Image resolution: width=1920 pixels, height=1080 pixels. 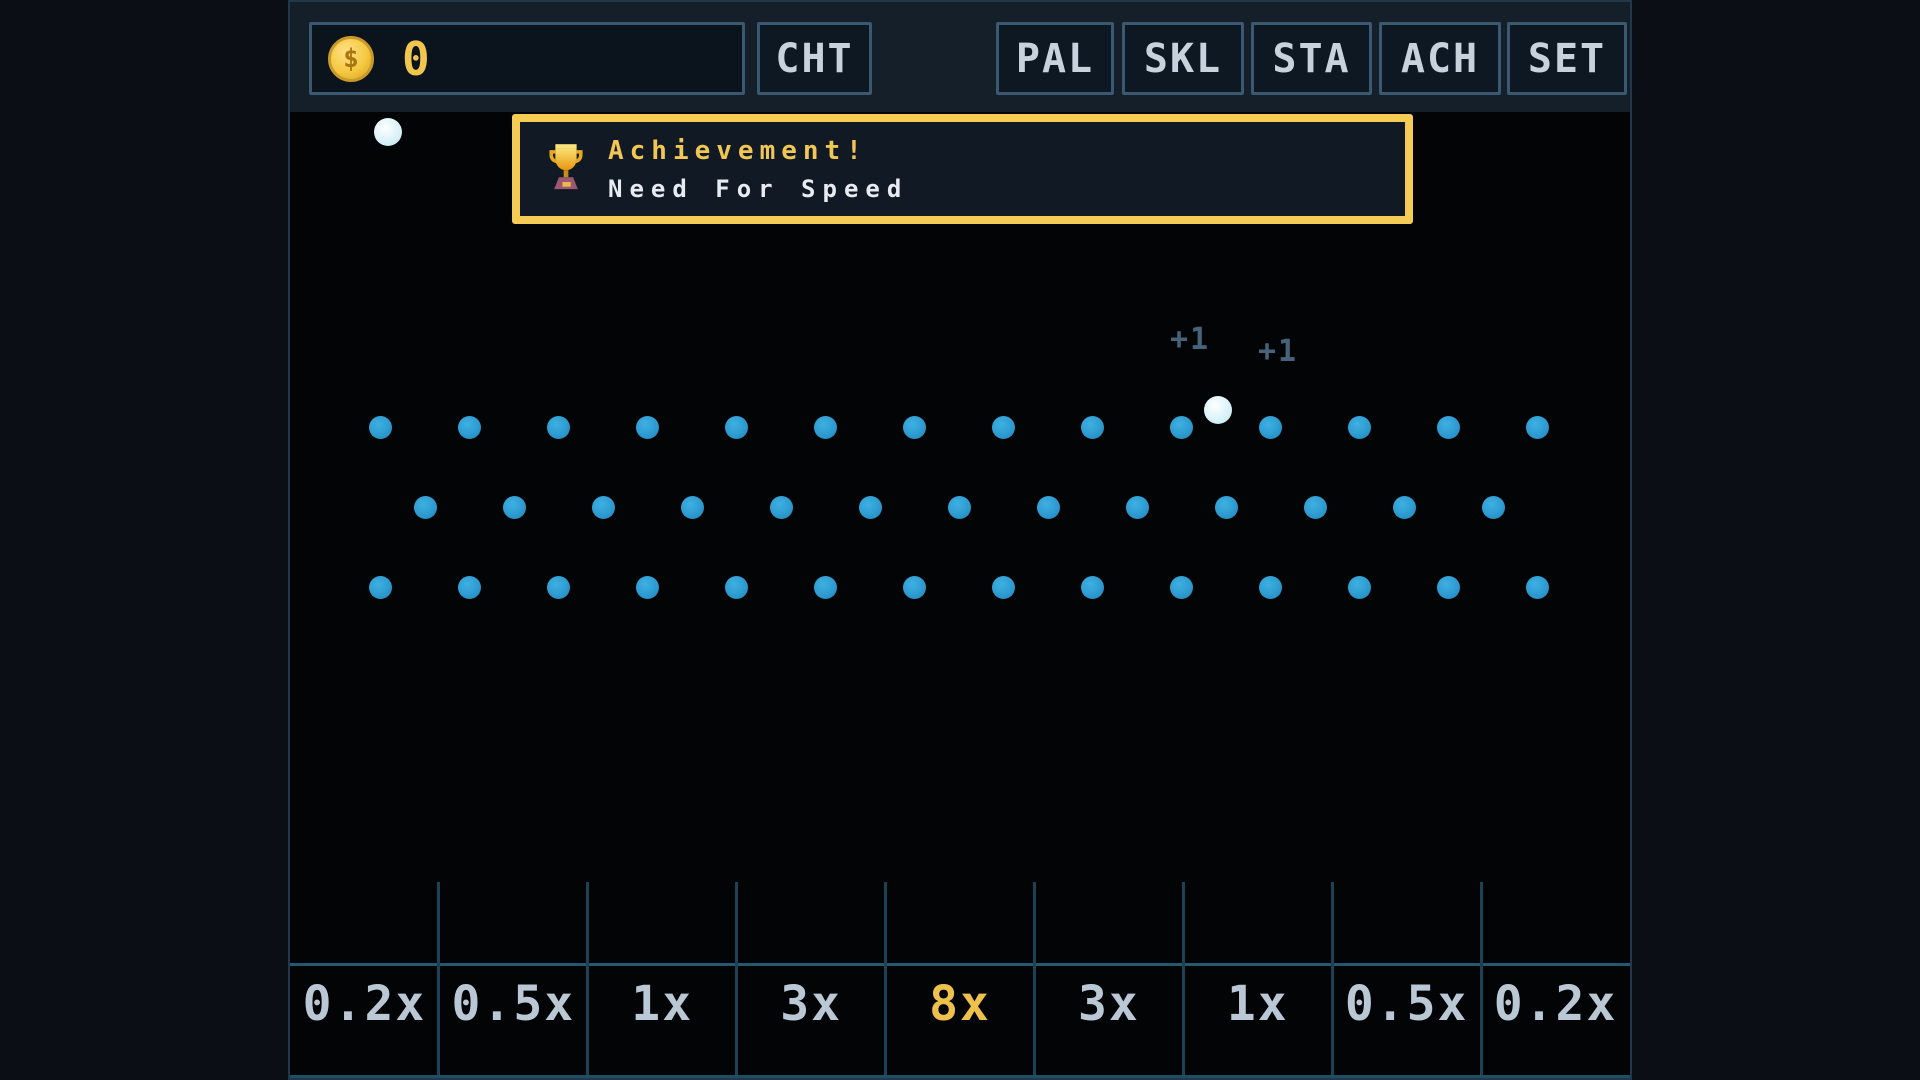 I want to click on toast-text: Achievement! Need For Speed, so click(x=758, y=169).